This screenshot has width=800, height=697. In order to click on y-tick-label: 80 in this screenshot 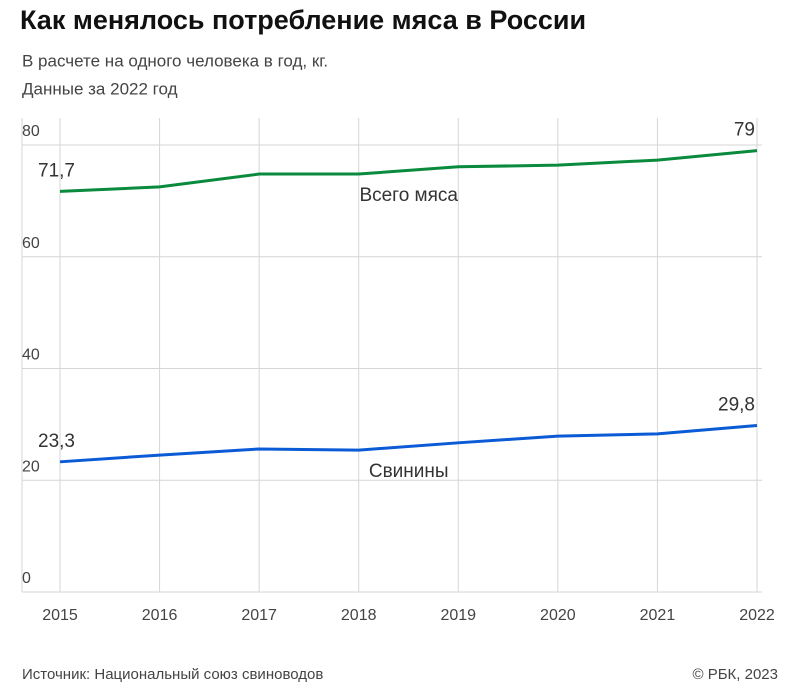, I will do `click(31, 131)`.